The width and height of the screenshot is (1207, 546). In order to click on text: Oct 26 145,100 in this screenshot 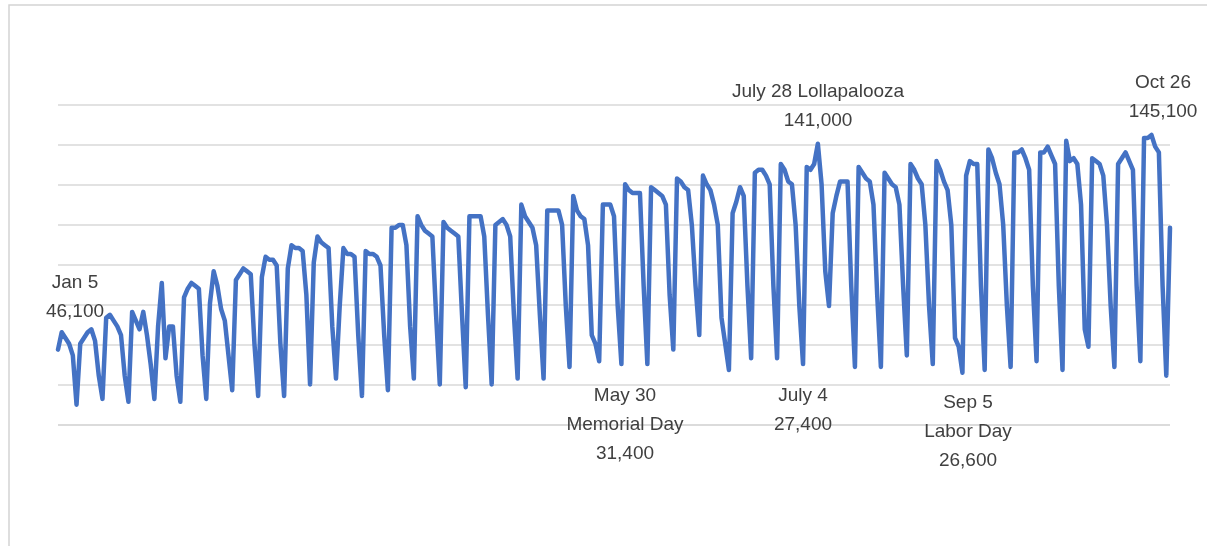, I will do `click(1163, 96)`.